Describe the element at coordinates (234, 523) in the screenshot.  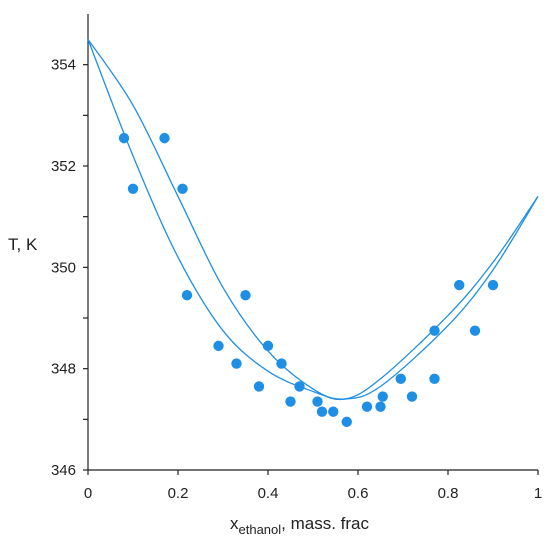
I see `x-axis-title-main: x` at that location.